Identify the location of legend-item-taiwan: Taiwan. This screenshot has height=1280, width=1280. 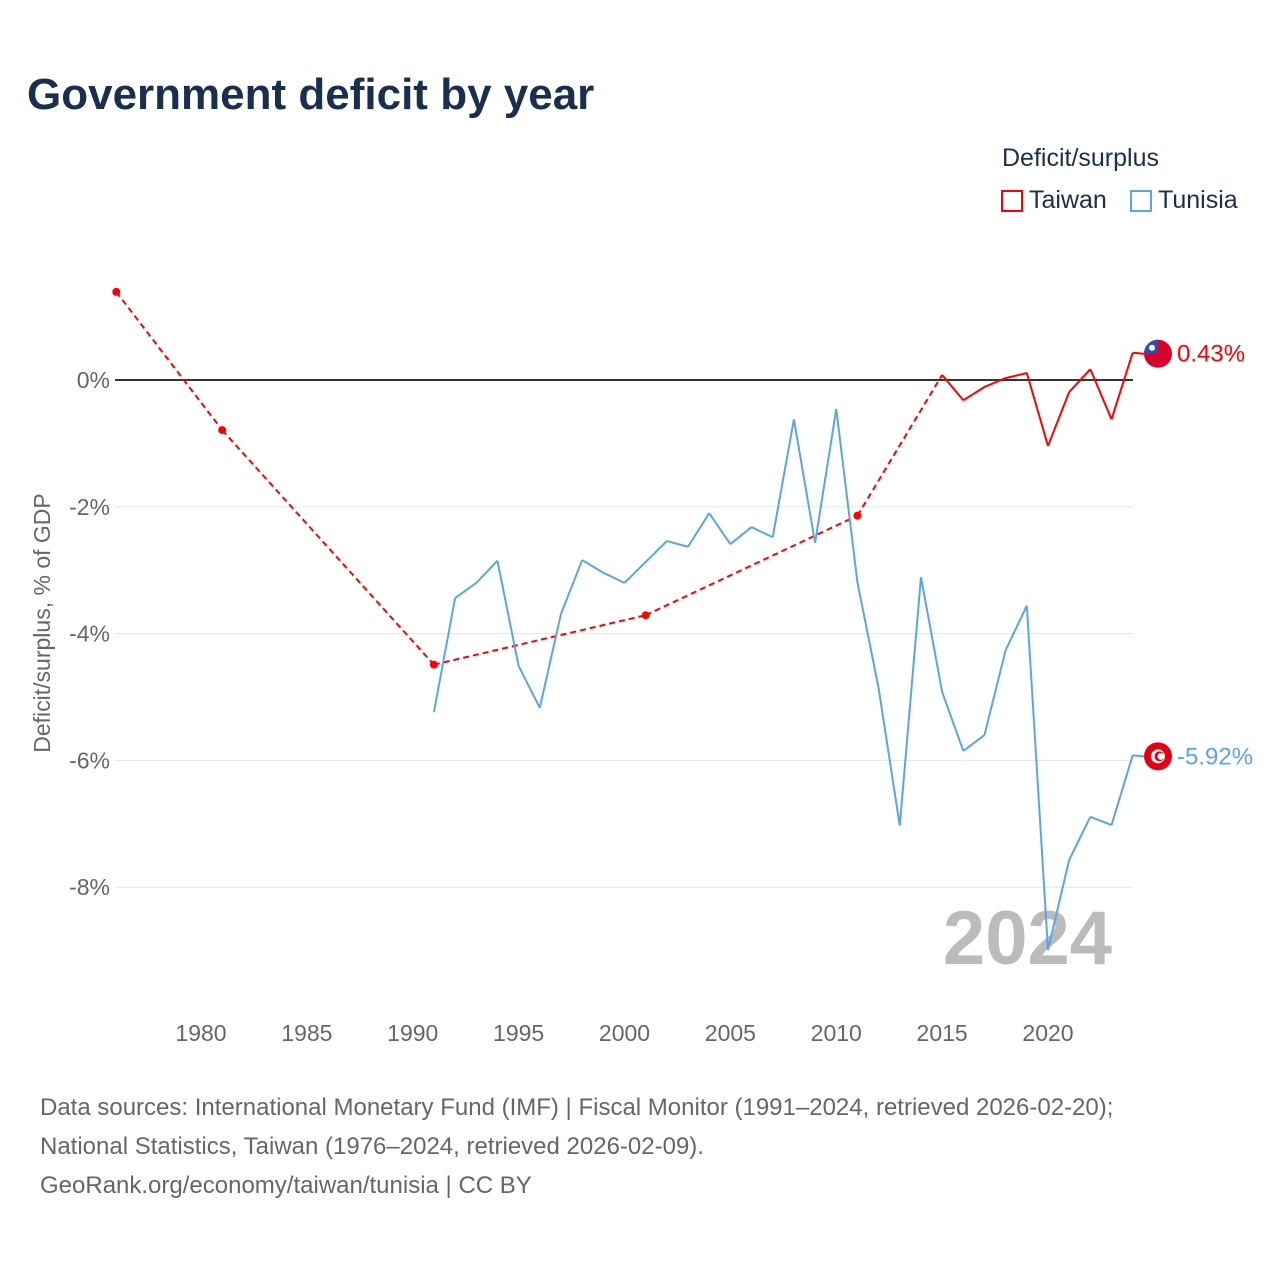
(1054, 200).